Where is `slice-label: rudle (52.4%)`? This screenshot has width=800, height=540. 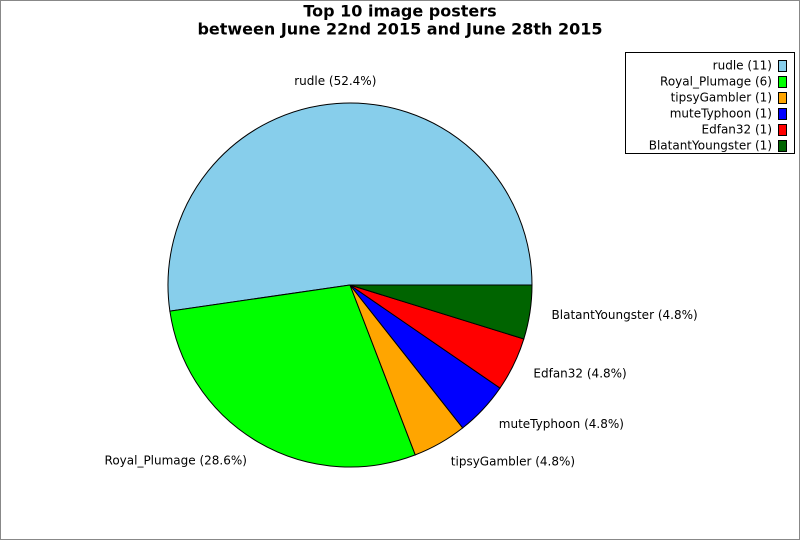 slice-label: rudle (52.4%) is located at coordinates (335, 81).